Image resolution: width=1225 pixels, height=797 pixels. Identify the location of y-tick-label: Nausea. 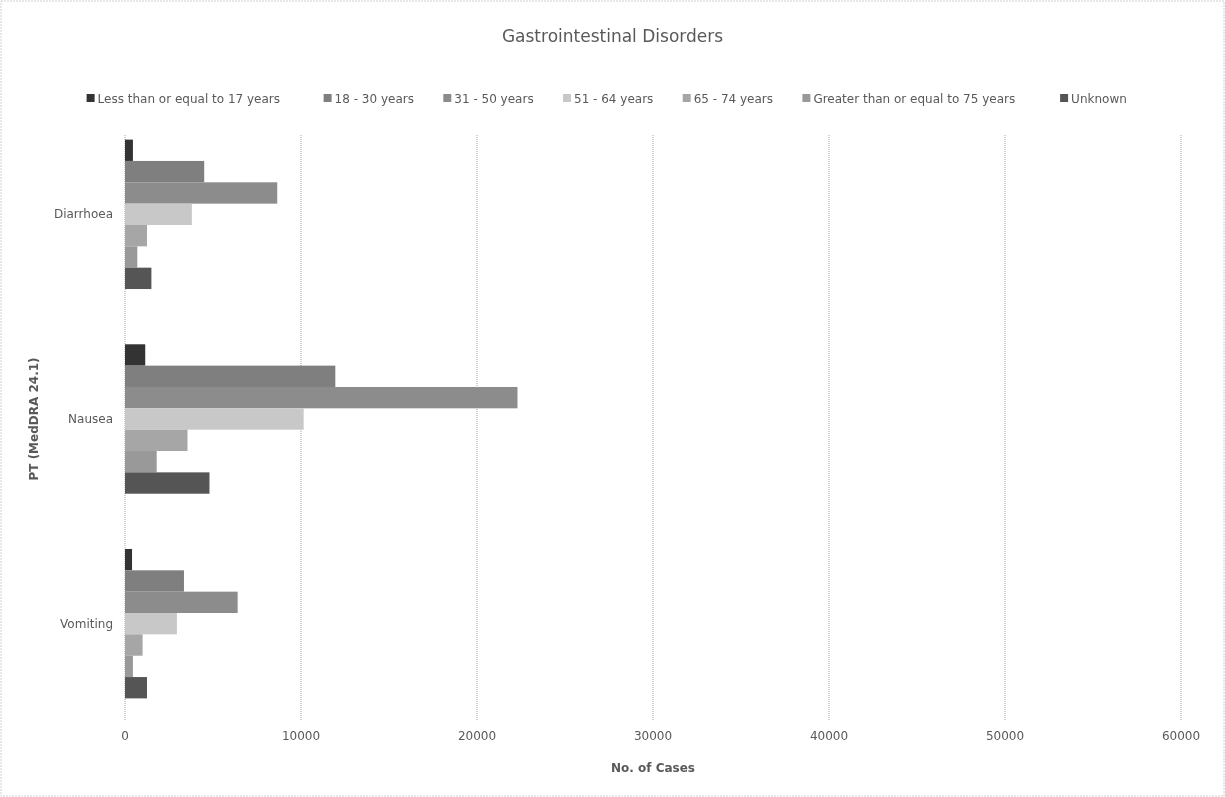
(90, 419).